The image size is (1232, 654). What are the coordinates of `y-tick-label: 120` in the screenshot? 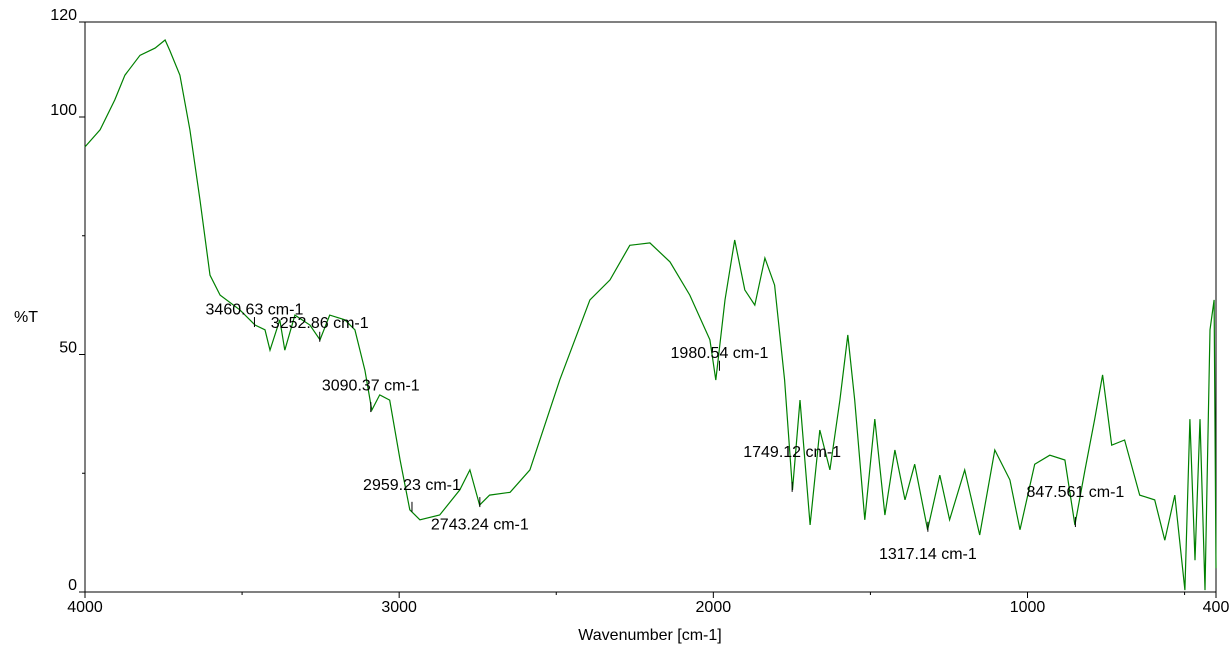 It's located at (63, 15).